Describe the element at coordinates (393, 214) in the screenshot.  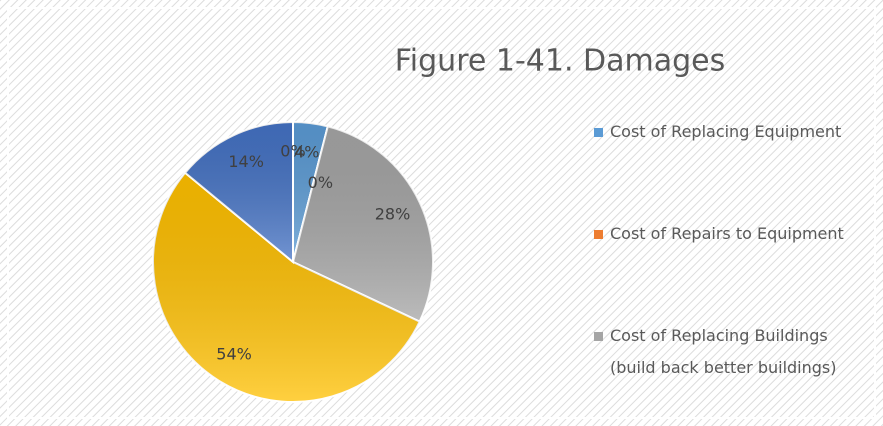
I see `data-label: 28%` at that location.